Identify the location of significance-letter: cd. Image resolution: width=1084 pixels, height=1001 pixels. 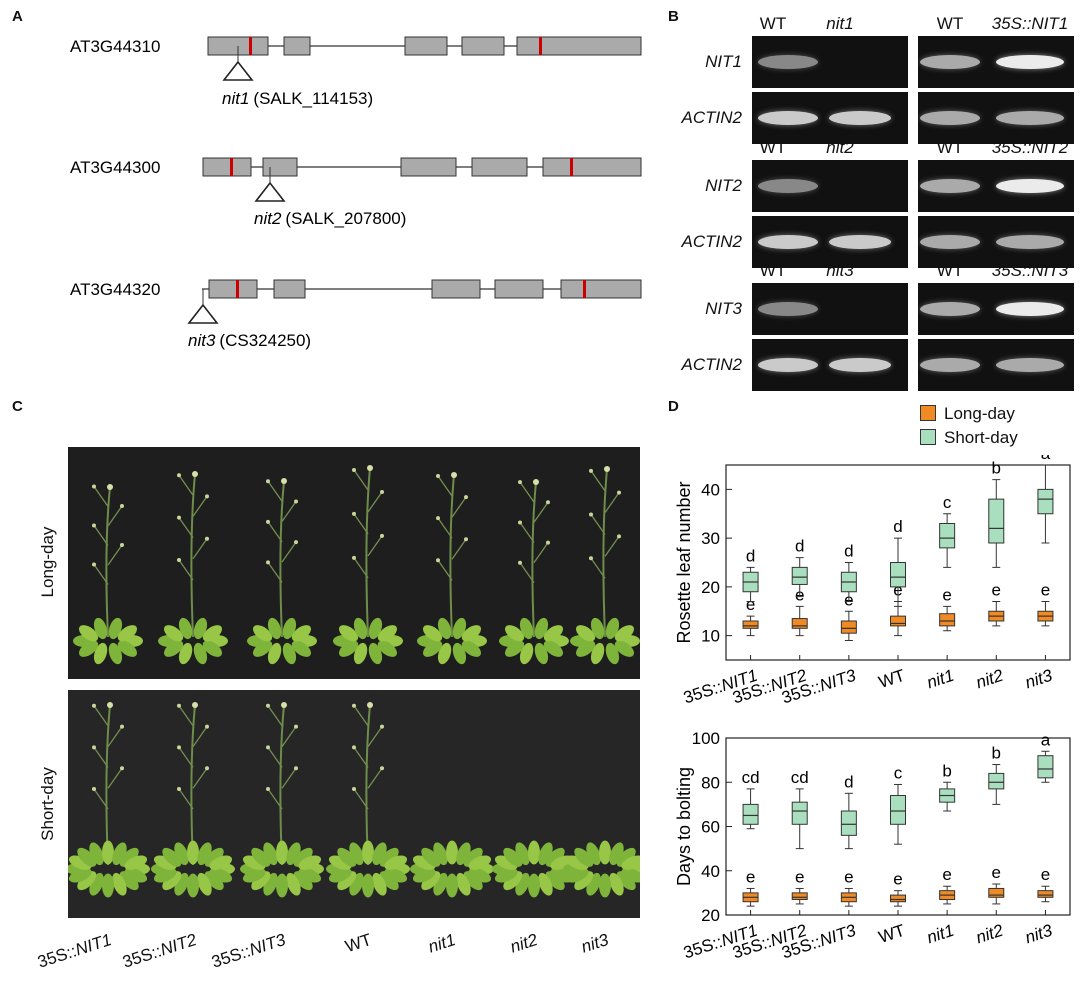
(800, 777).